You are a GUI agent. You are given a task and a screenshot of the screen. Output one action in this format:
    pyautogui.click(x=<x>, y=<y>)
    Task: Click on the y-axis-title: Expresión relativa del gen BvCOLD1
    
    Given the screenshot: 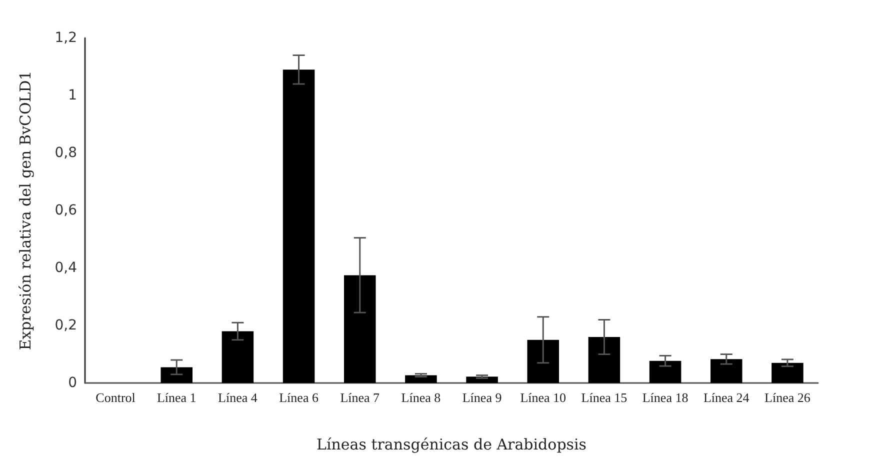 What is the action you would take?
    pyautogui.click(x=25, y=210)
    